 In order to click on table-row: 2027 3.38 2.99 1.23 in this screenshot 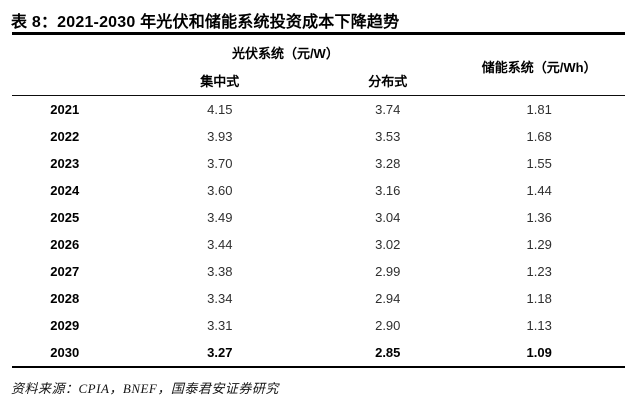, I will do `click(318, 271)`.